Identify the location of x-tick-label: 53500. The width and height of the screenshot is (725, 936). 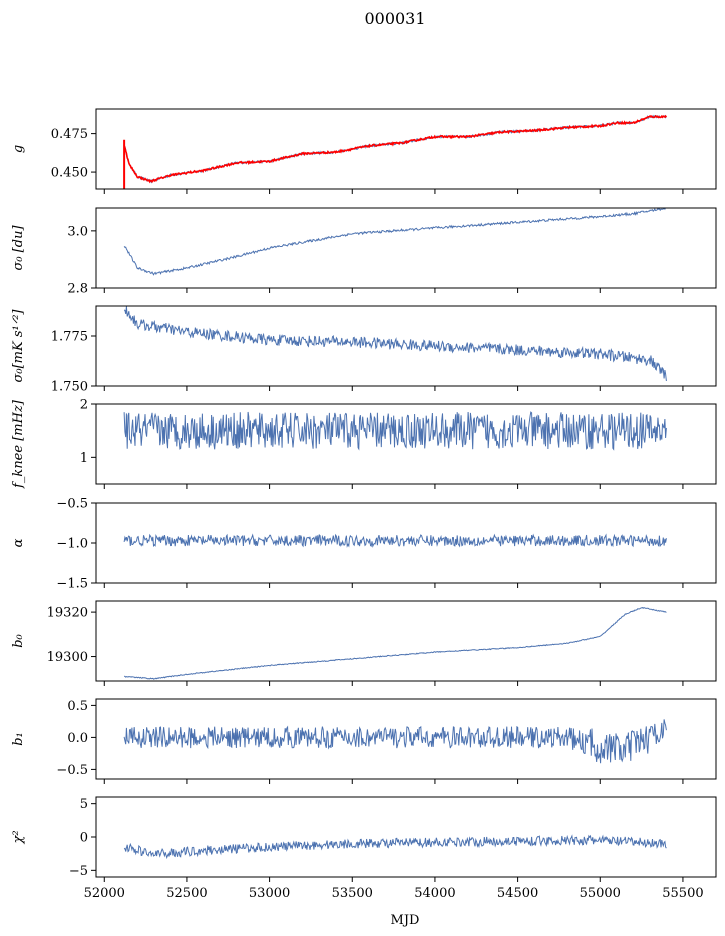
(352, 893).